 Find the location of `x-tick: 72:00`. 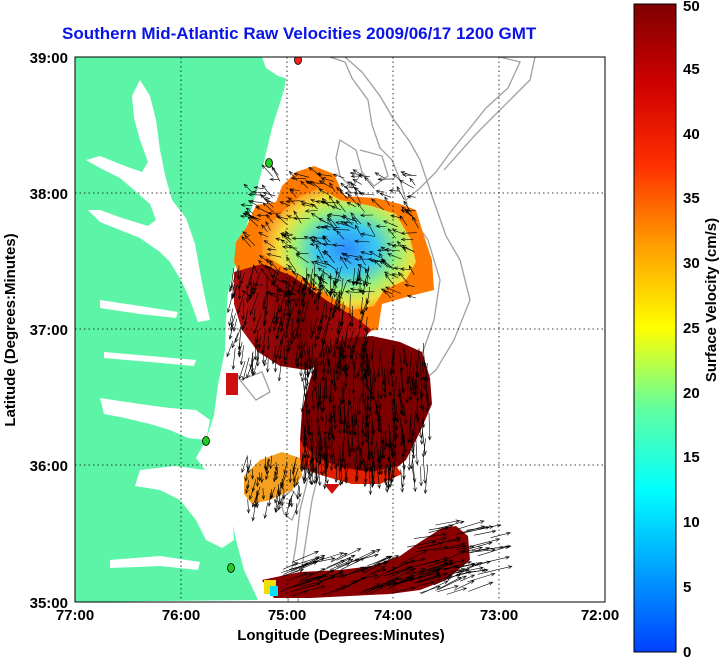

x-tick: 72:00 is located at coordinates (600, 615).